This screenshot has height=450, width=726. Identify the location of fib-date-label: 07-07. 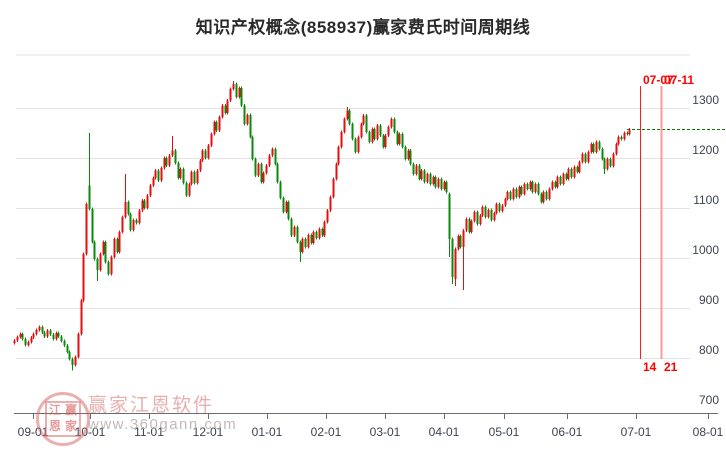
(658, 80).